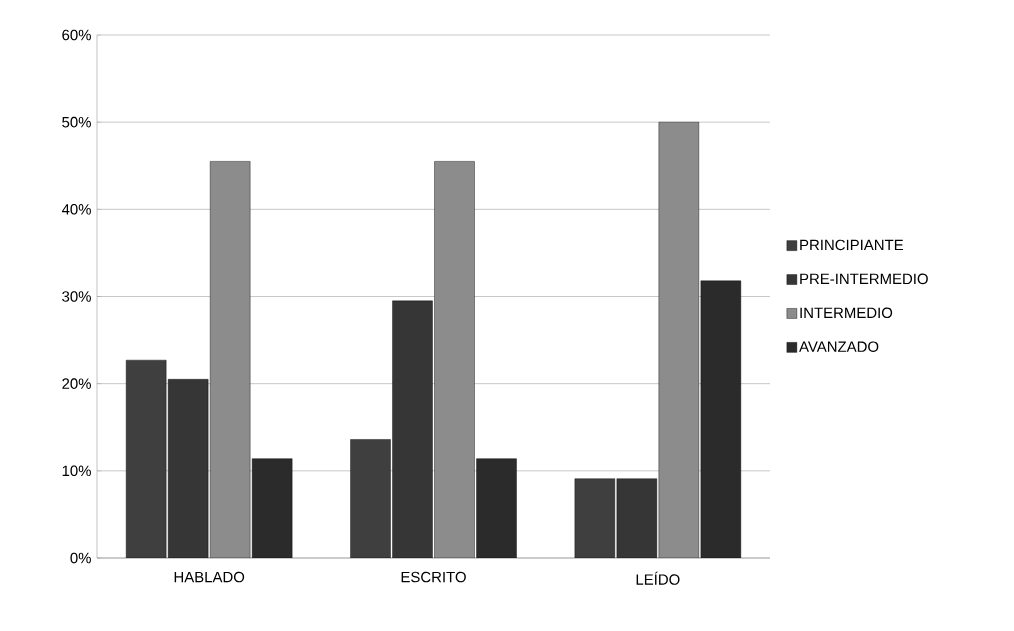 The height and width of the screenshot is (631, 1014). I want to click on x-tick-label: LEÍDO, so click(658, 578).